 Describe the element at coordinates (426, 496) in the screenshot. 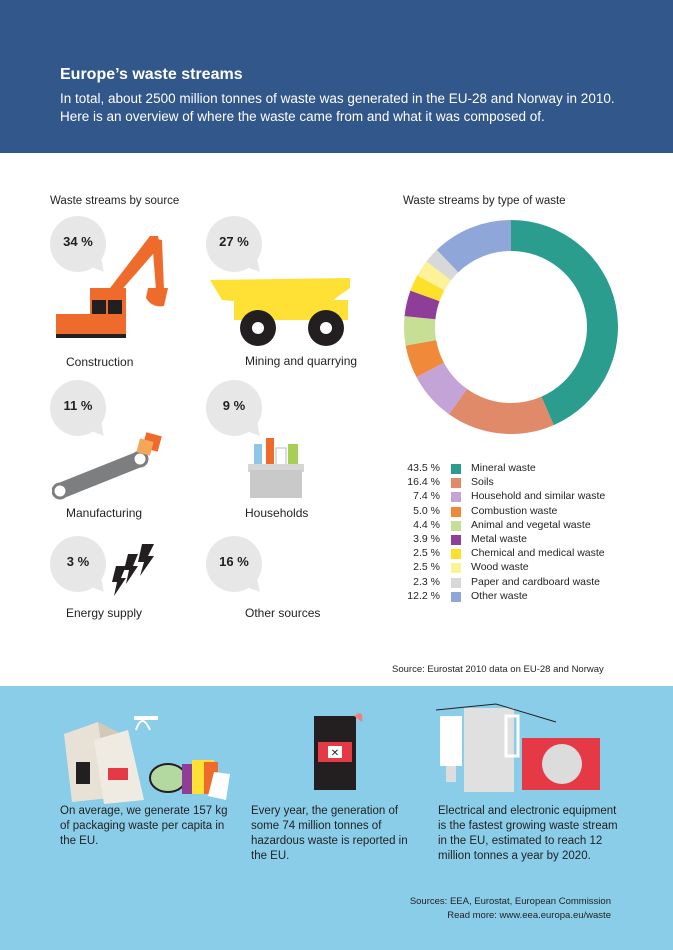

I see `legend-value: 7.4 %` at that location.